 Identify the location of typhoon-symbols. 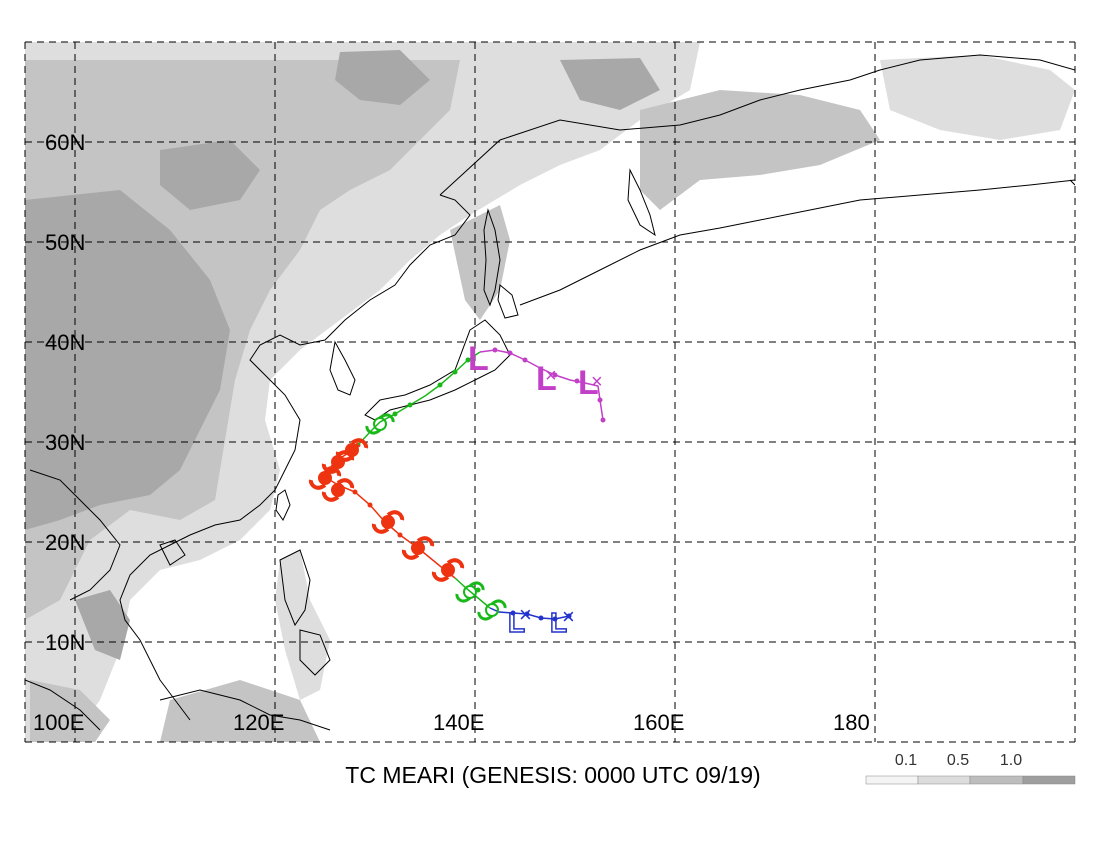
(386, 510).